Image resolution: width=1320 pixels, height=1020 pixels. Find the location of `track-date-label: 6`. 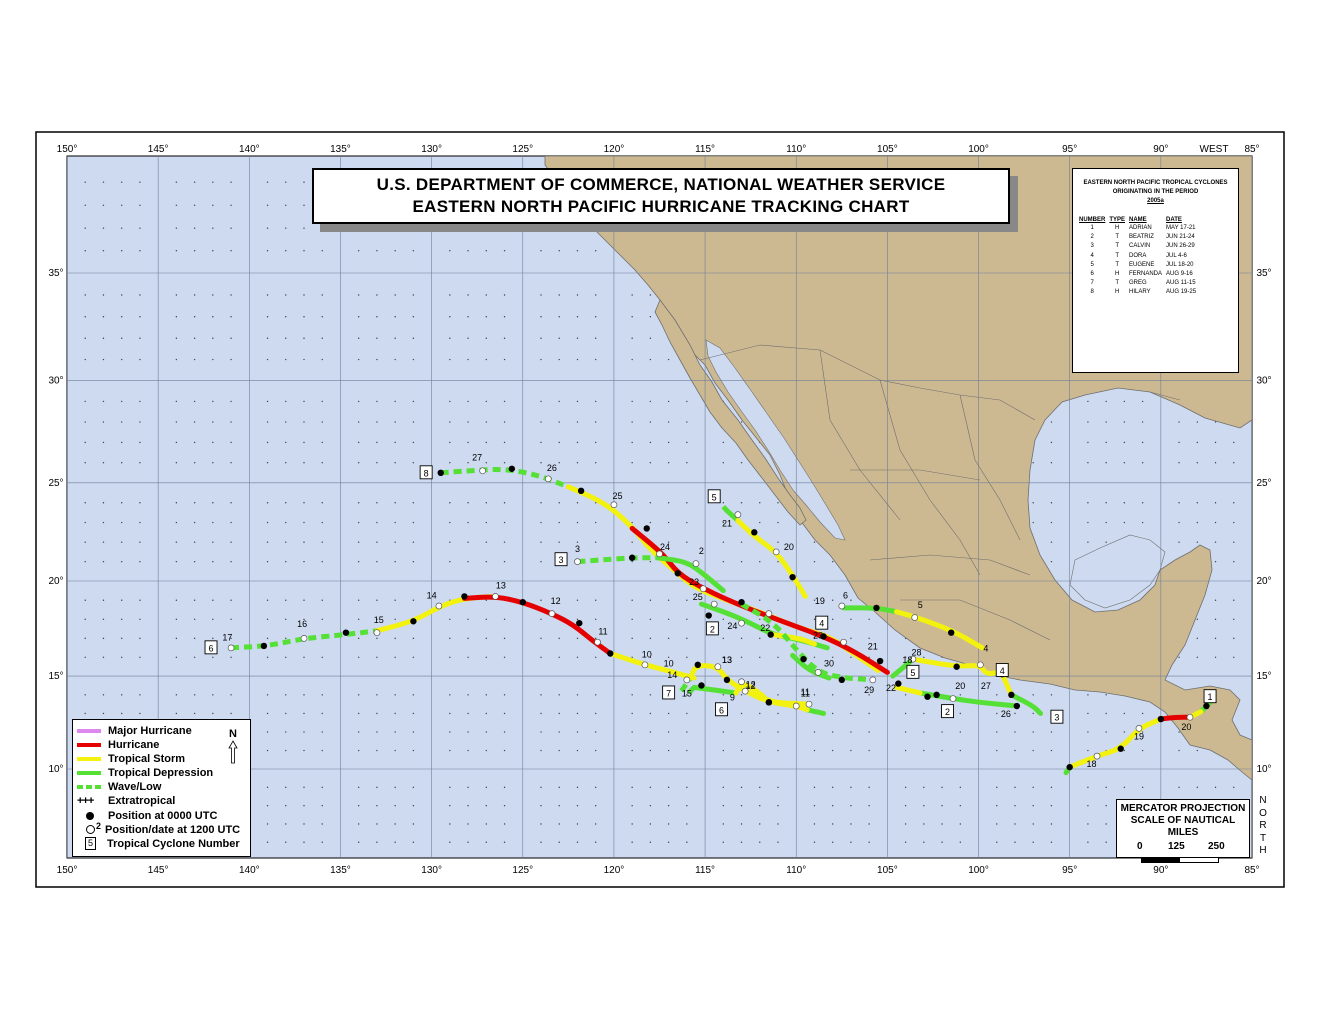

track-date-label: 6 is located at coordinates (845, 595).